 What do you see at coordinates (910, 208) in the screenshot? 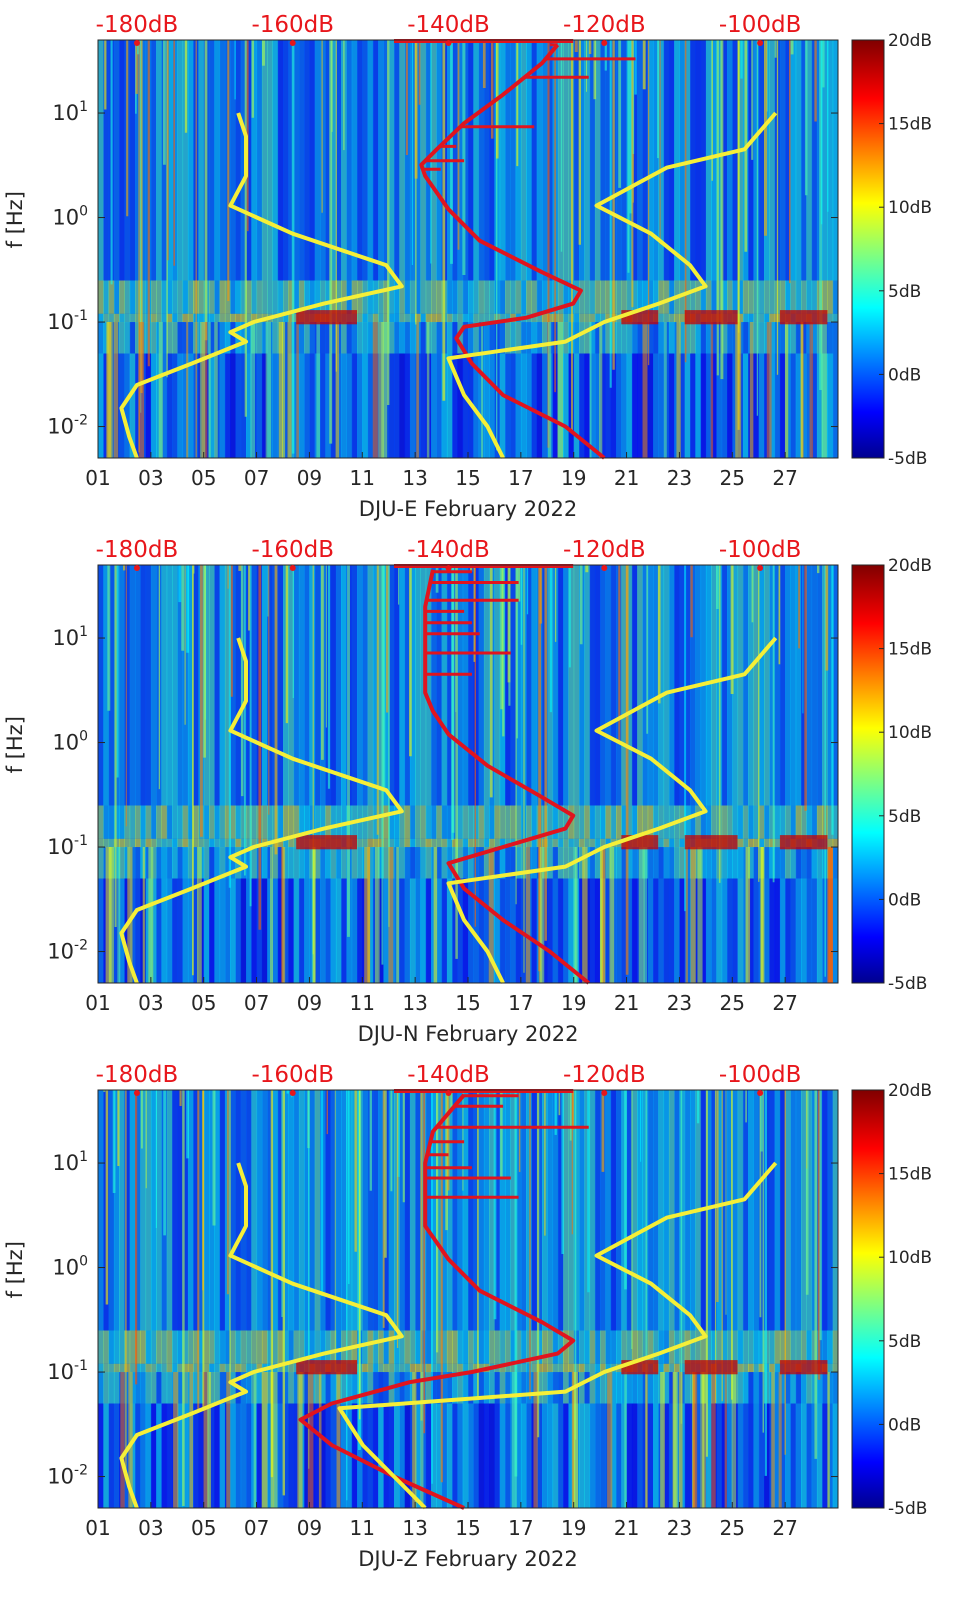
I see `colorbar-tick-label: 10dB` at bounding box center [910, 208].